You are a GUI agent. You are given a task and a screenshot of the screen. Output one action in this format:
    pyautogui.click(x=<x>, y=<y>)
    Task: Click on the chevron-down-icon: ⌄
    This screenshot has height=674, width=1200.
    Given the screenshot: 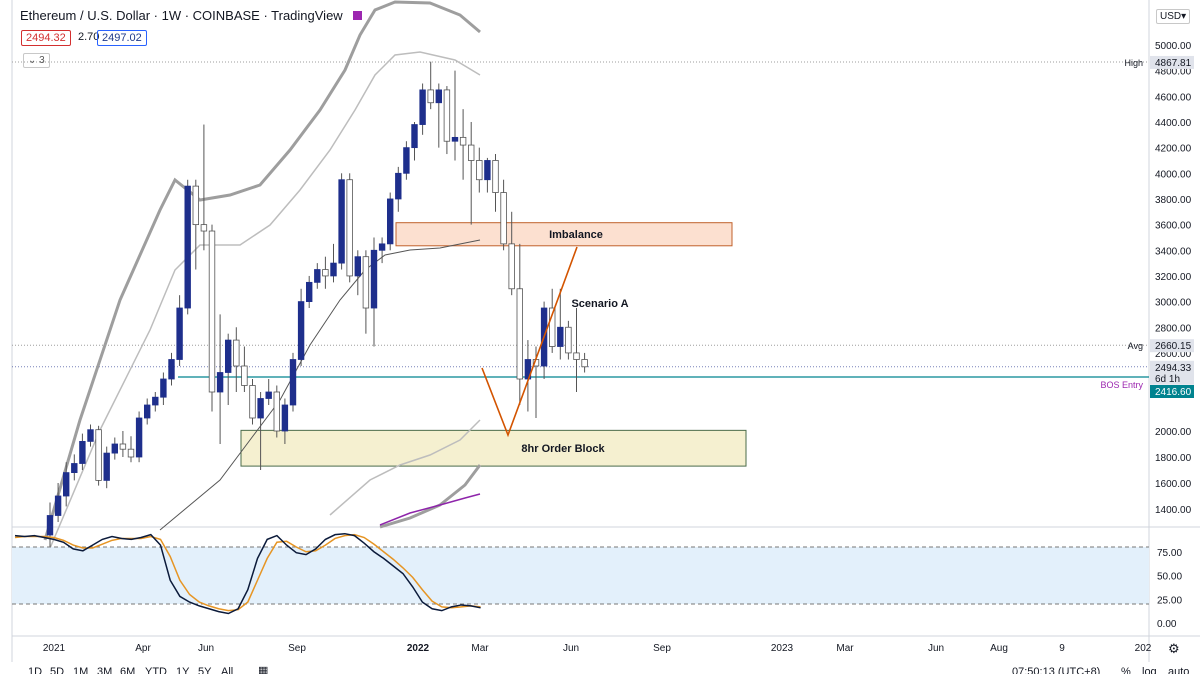 What is the action you would take?
    pyautogui.click(x=32, y=60)
    